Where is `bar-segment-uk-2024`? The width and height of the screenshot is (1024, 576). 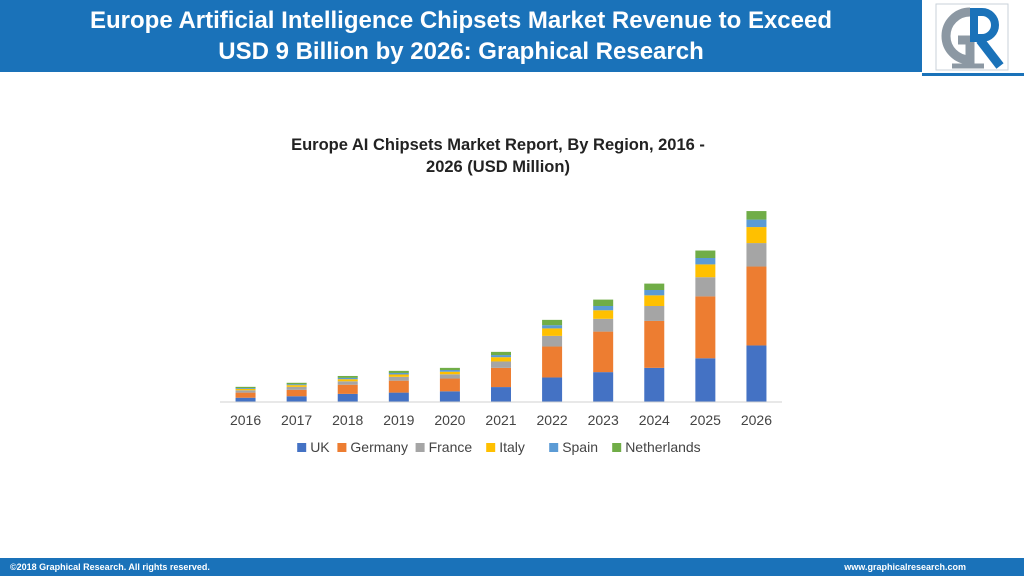
bar-segment-uk-2024 is located at coordinates (654, 384).